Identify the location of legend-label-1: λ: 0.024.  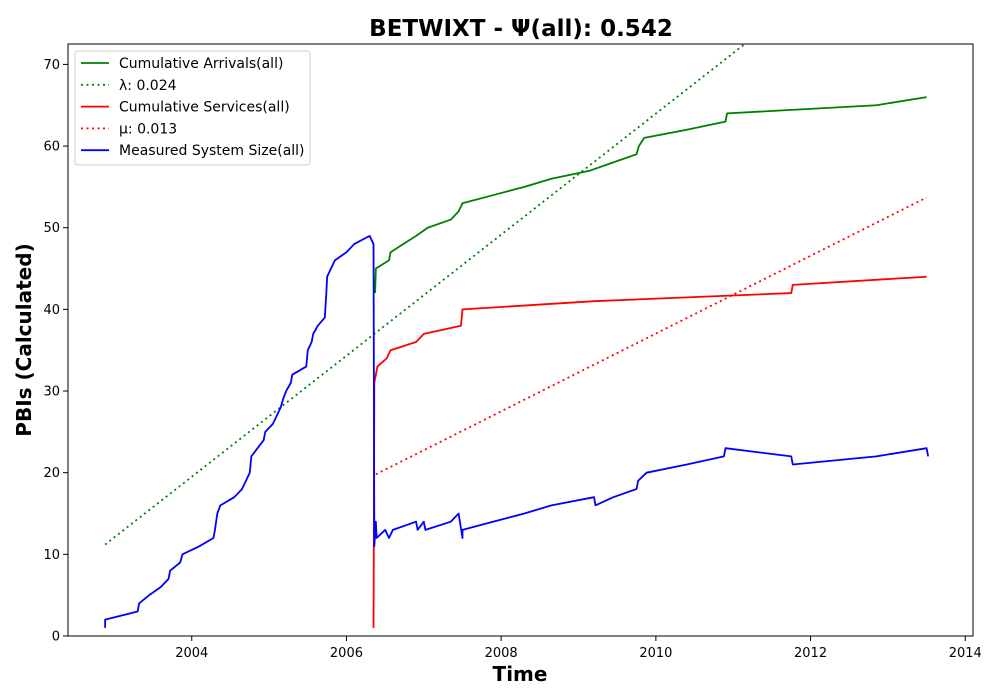
(148, 86).